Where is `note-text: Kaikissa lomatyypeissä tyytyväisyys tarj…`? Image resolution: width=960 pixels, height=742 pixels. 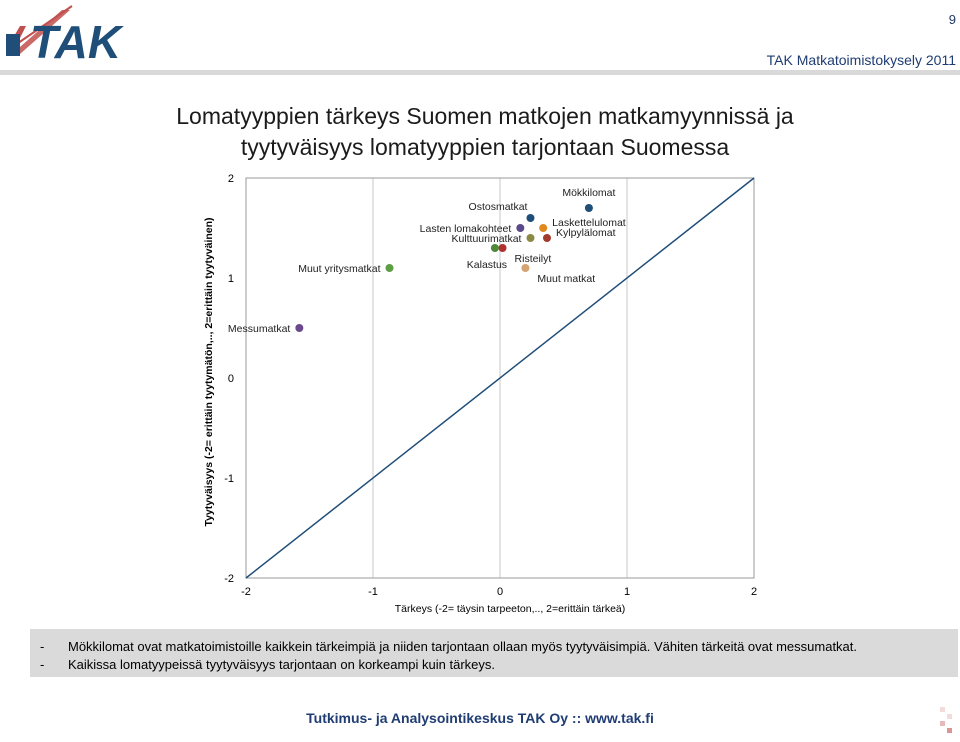 note-text: Kaikissa lomatyypeissä tyytyväisyys tarj… is located at coordinates (282, 664).